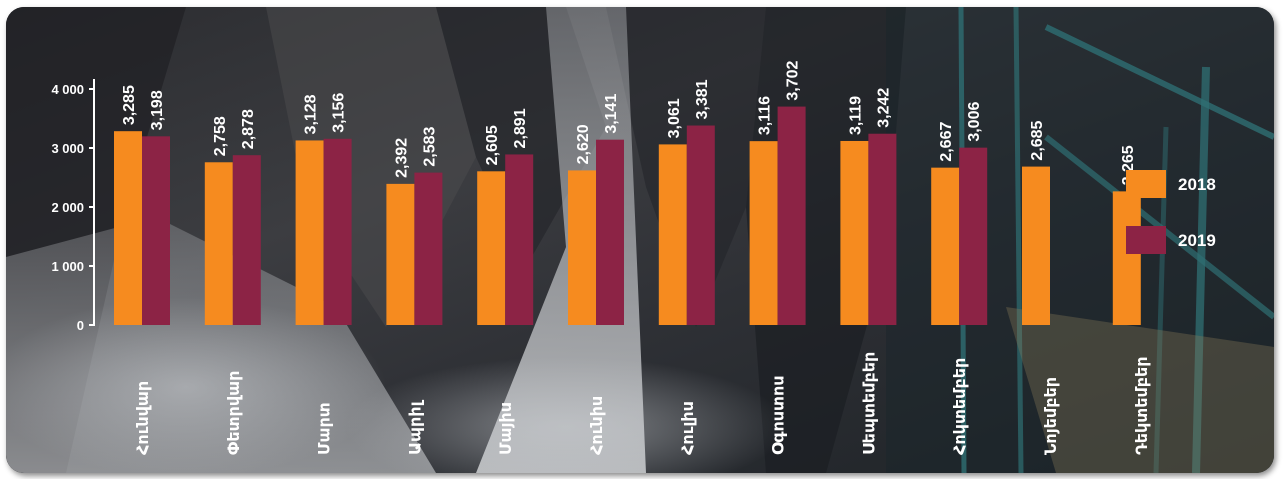 This screenshot has height=479, width=1283. I want to click on y-tick-label: 4 000, so click(67, 89).